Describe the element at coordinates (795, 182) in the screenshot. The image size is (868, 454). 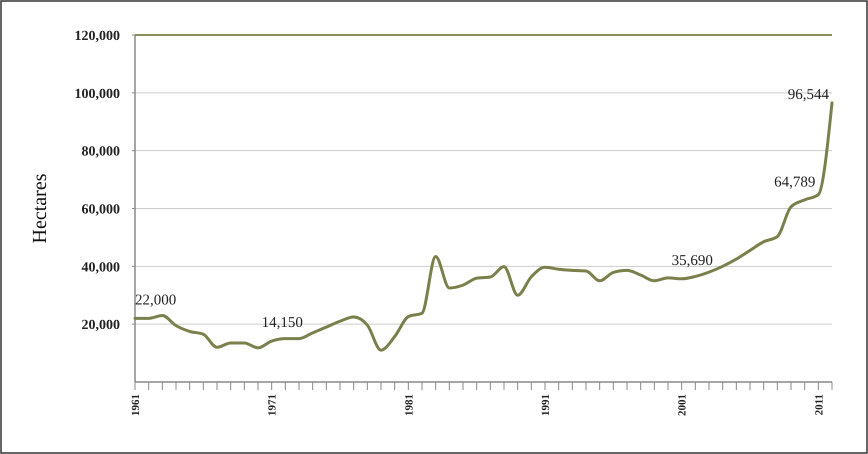
I see `data-label: 64,789` at that location.